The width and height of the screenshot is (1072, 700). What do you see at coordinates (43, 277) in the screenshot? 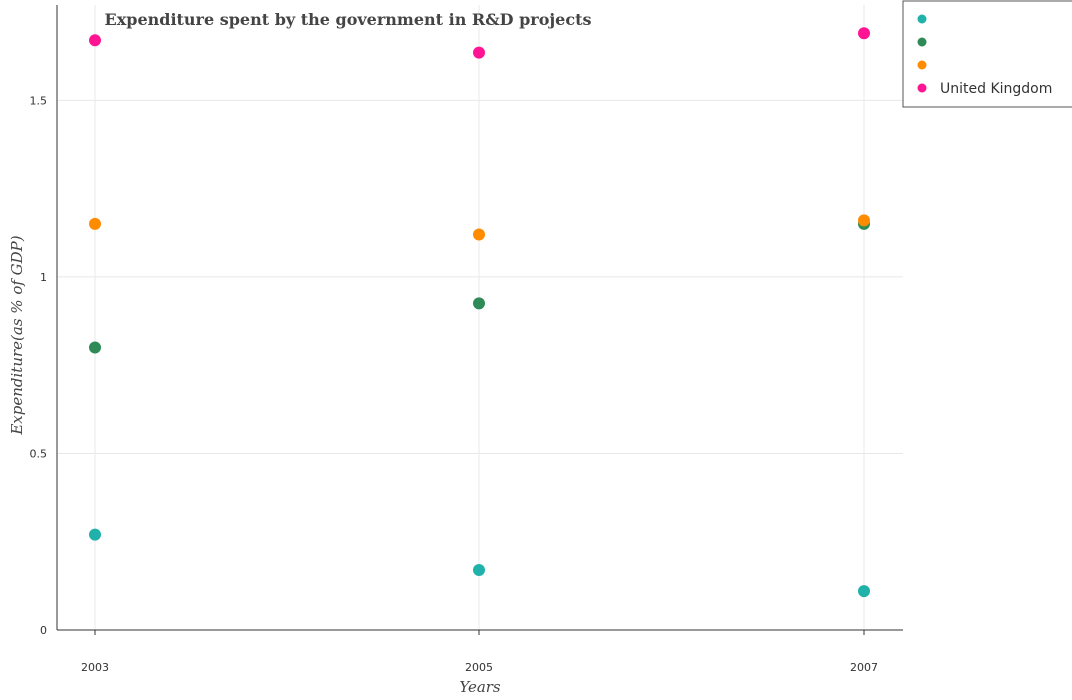
I see `y-tick-label: 1` at bounding box center [43, 277].